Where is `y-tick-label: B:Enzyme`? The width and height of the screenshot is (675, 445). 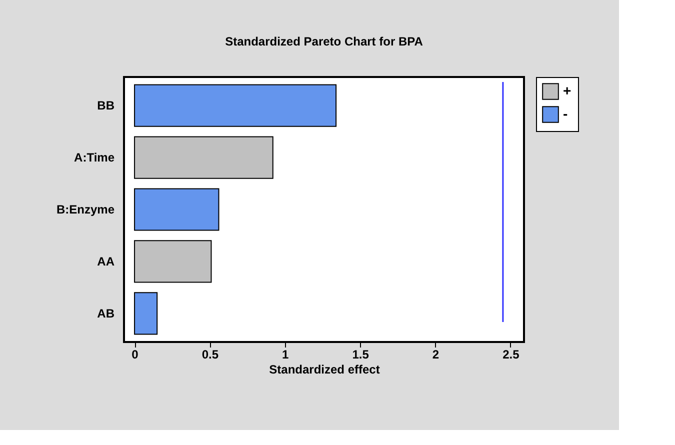 y-tick-label: B:Enzyme is located at coordinates (85, 209).